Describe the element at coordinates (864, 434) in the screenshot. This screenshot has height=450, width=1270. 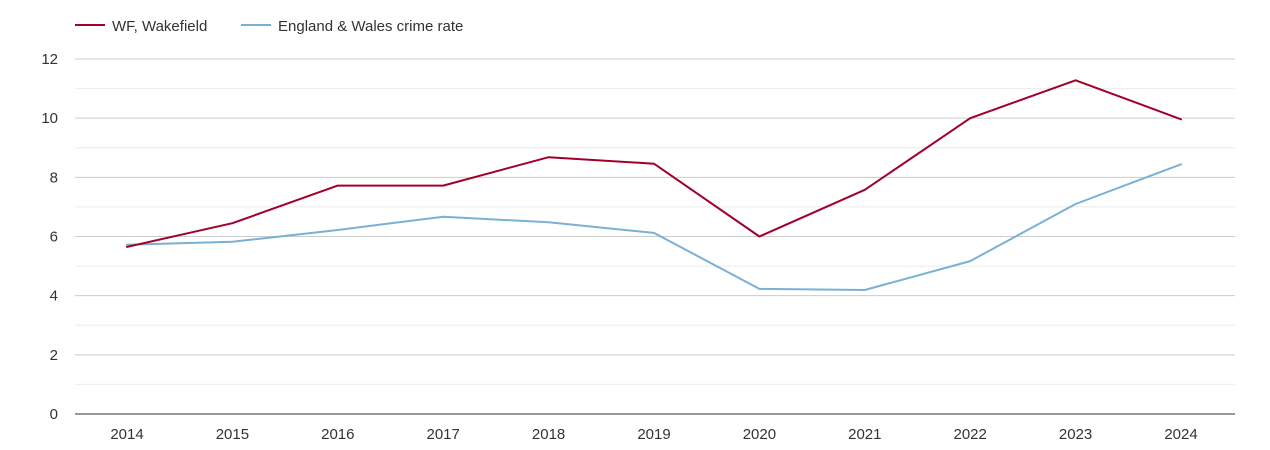
I see `x-tick-label: 2021` at that location.